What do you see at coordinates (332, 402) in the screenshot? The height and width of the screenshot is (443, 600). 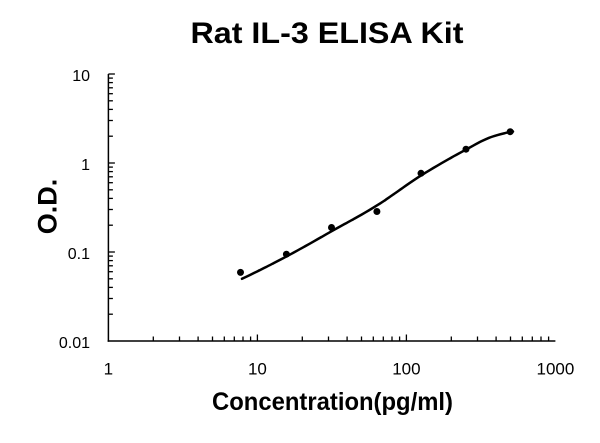 I see `svg-text: Concentration(pg/ml)` at bounding box center [332, 402].